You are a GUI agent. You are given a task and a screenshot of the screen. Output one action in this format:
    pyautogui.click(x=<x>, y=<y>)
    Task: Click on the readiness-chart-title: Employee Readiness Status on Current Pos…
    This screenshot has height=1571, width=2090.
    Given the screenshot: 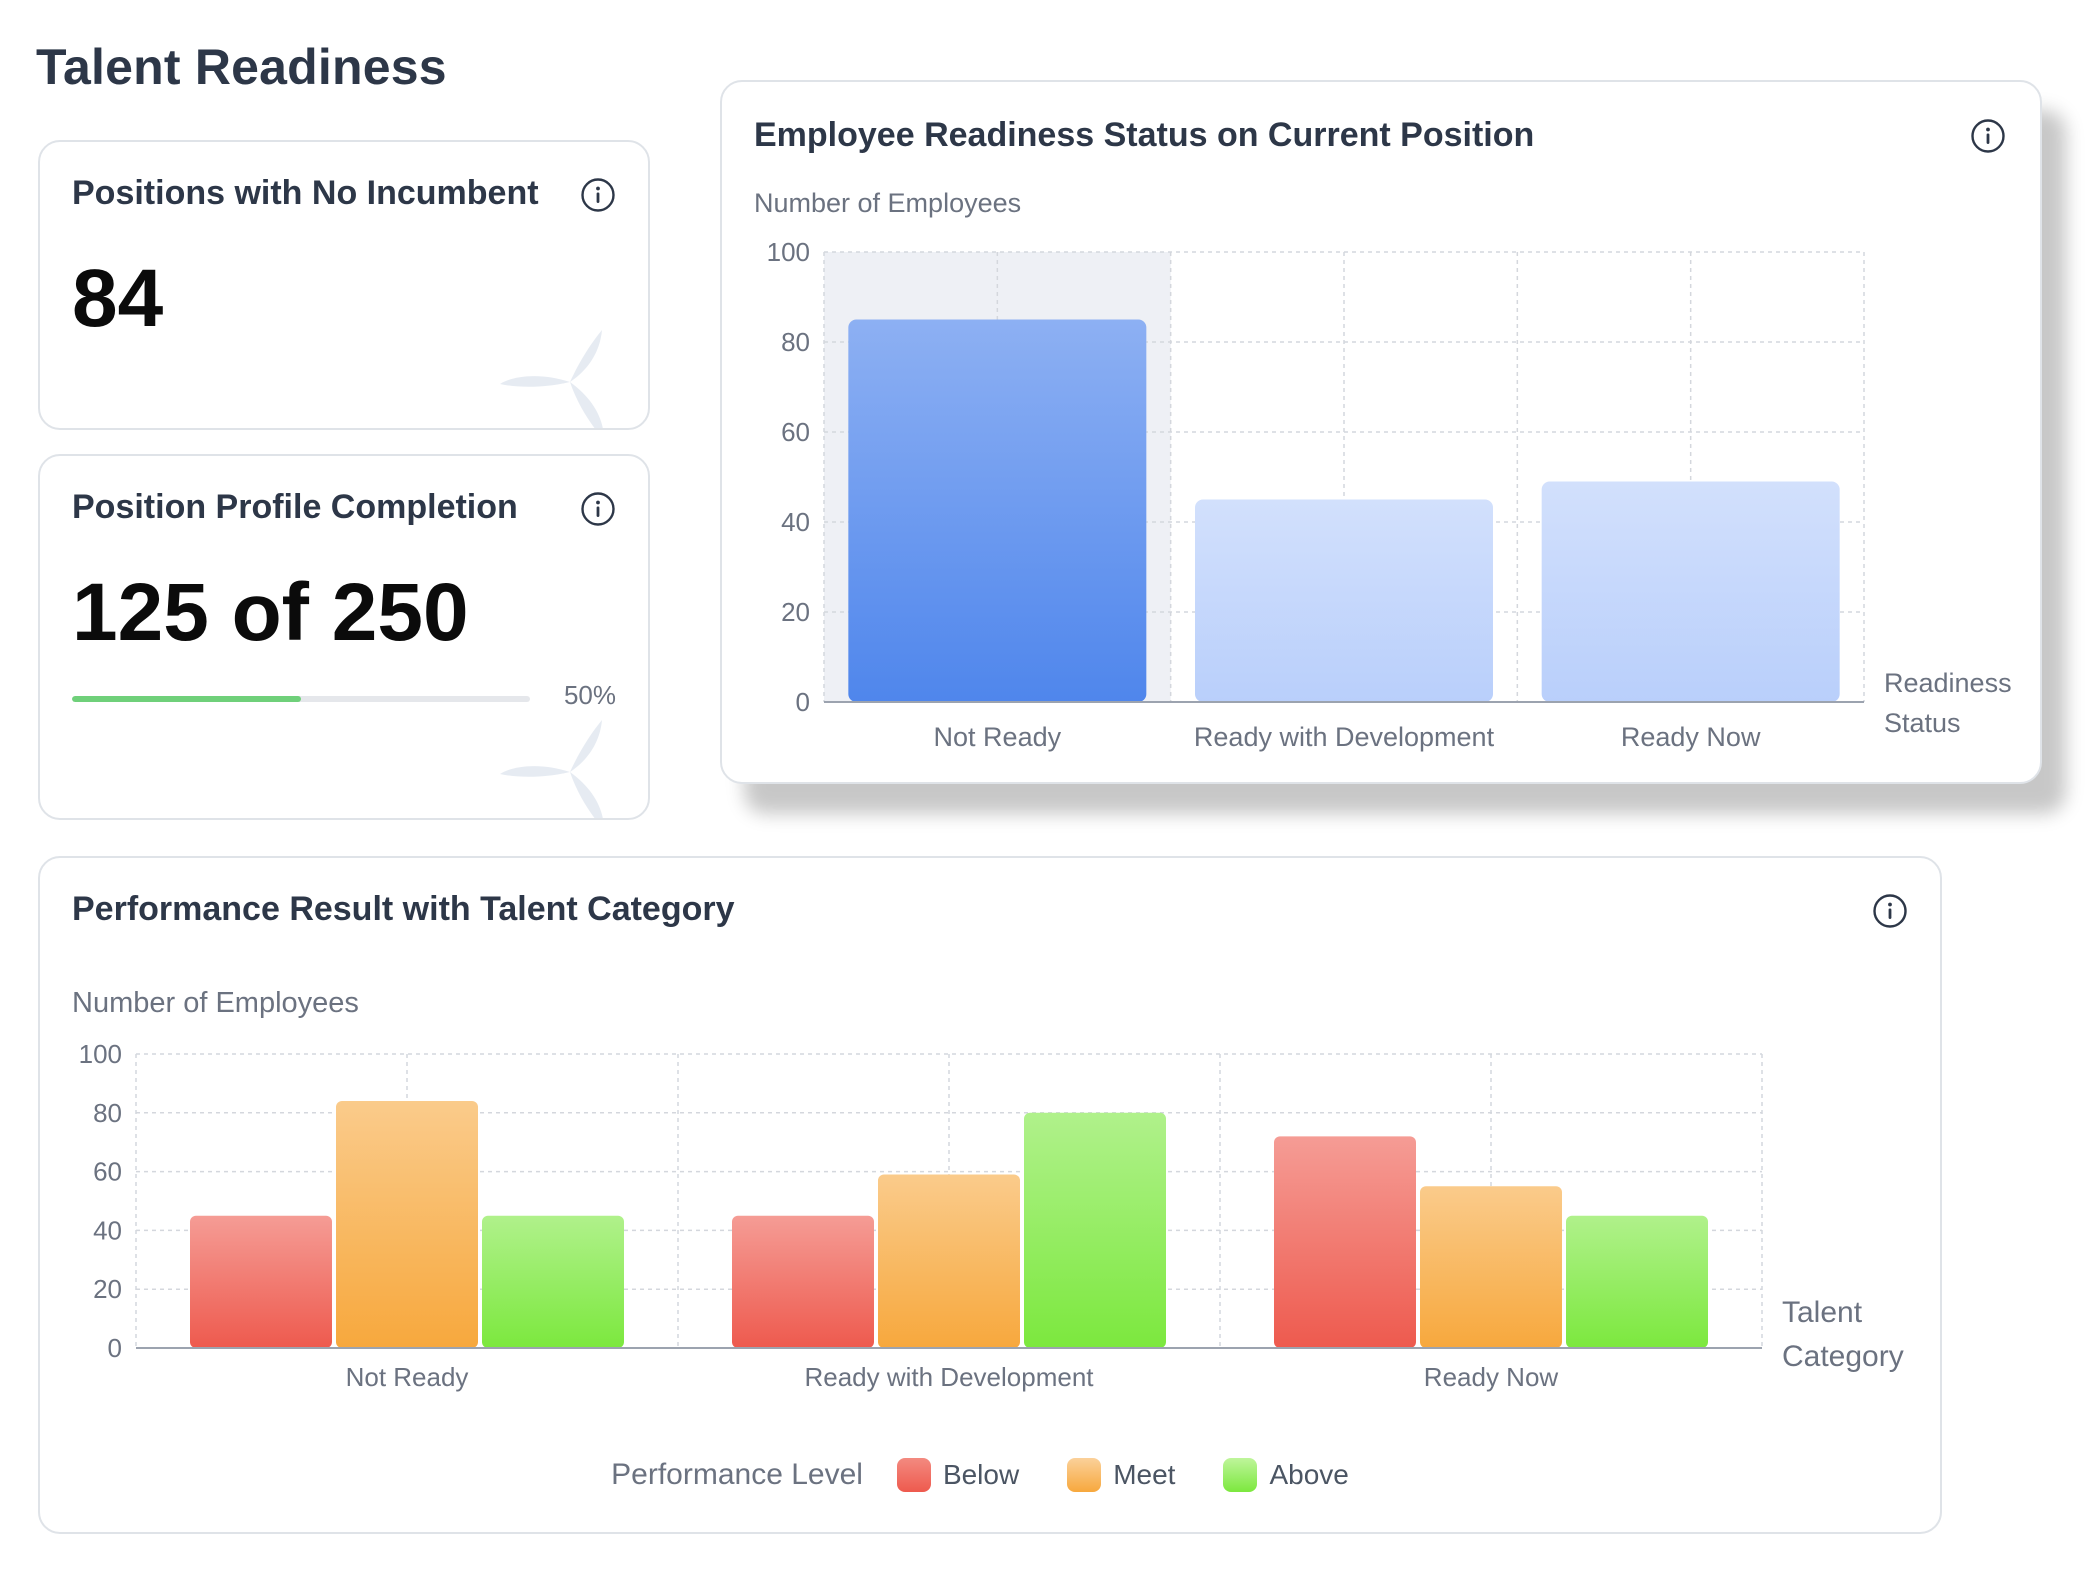 What is the action you would take?
    pyautogui.click(x=1144, y=135)
    